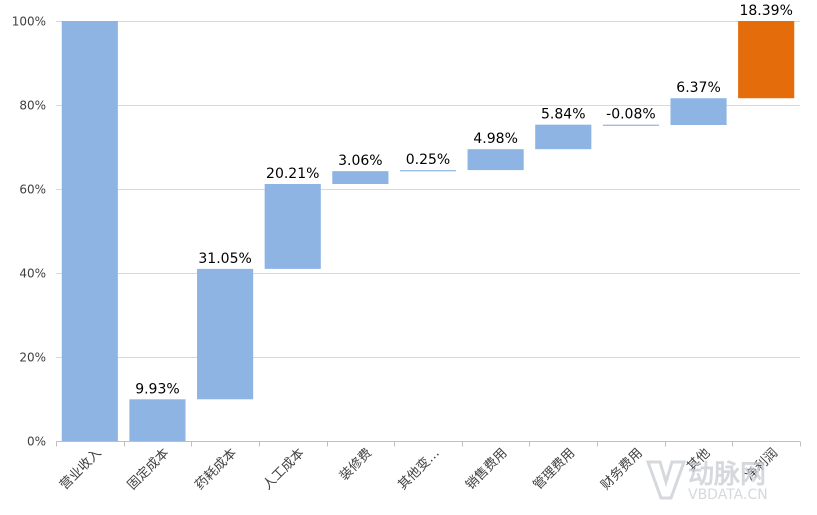 The height and width of the screenshot is (515, 817). What do you see at coordinates (32, 358) in the screenshot?
I see `y-tick-label: 20%` at bounding box center [32, 358].